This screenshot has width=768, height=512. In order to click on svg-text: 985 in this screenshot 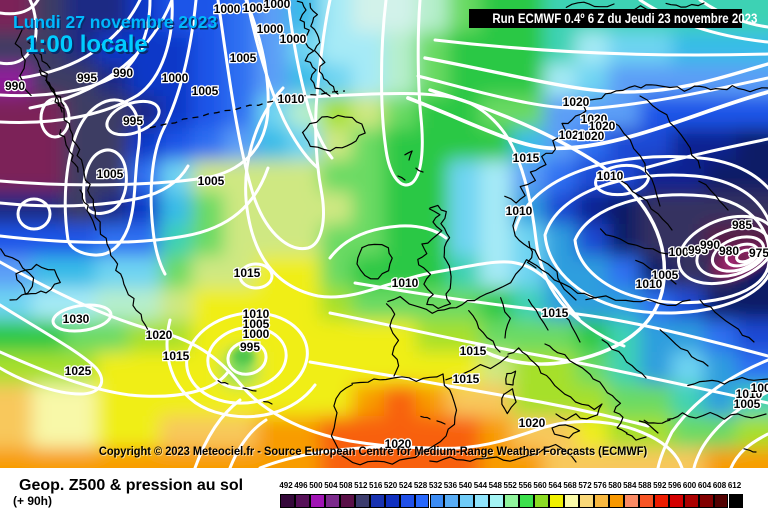, I will do `click(742, 225)`.